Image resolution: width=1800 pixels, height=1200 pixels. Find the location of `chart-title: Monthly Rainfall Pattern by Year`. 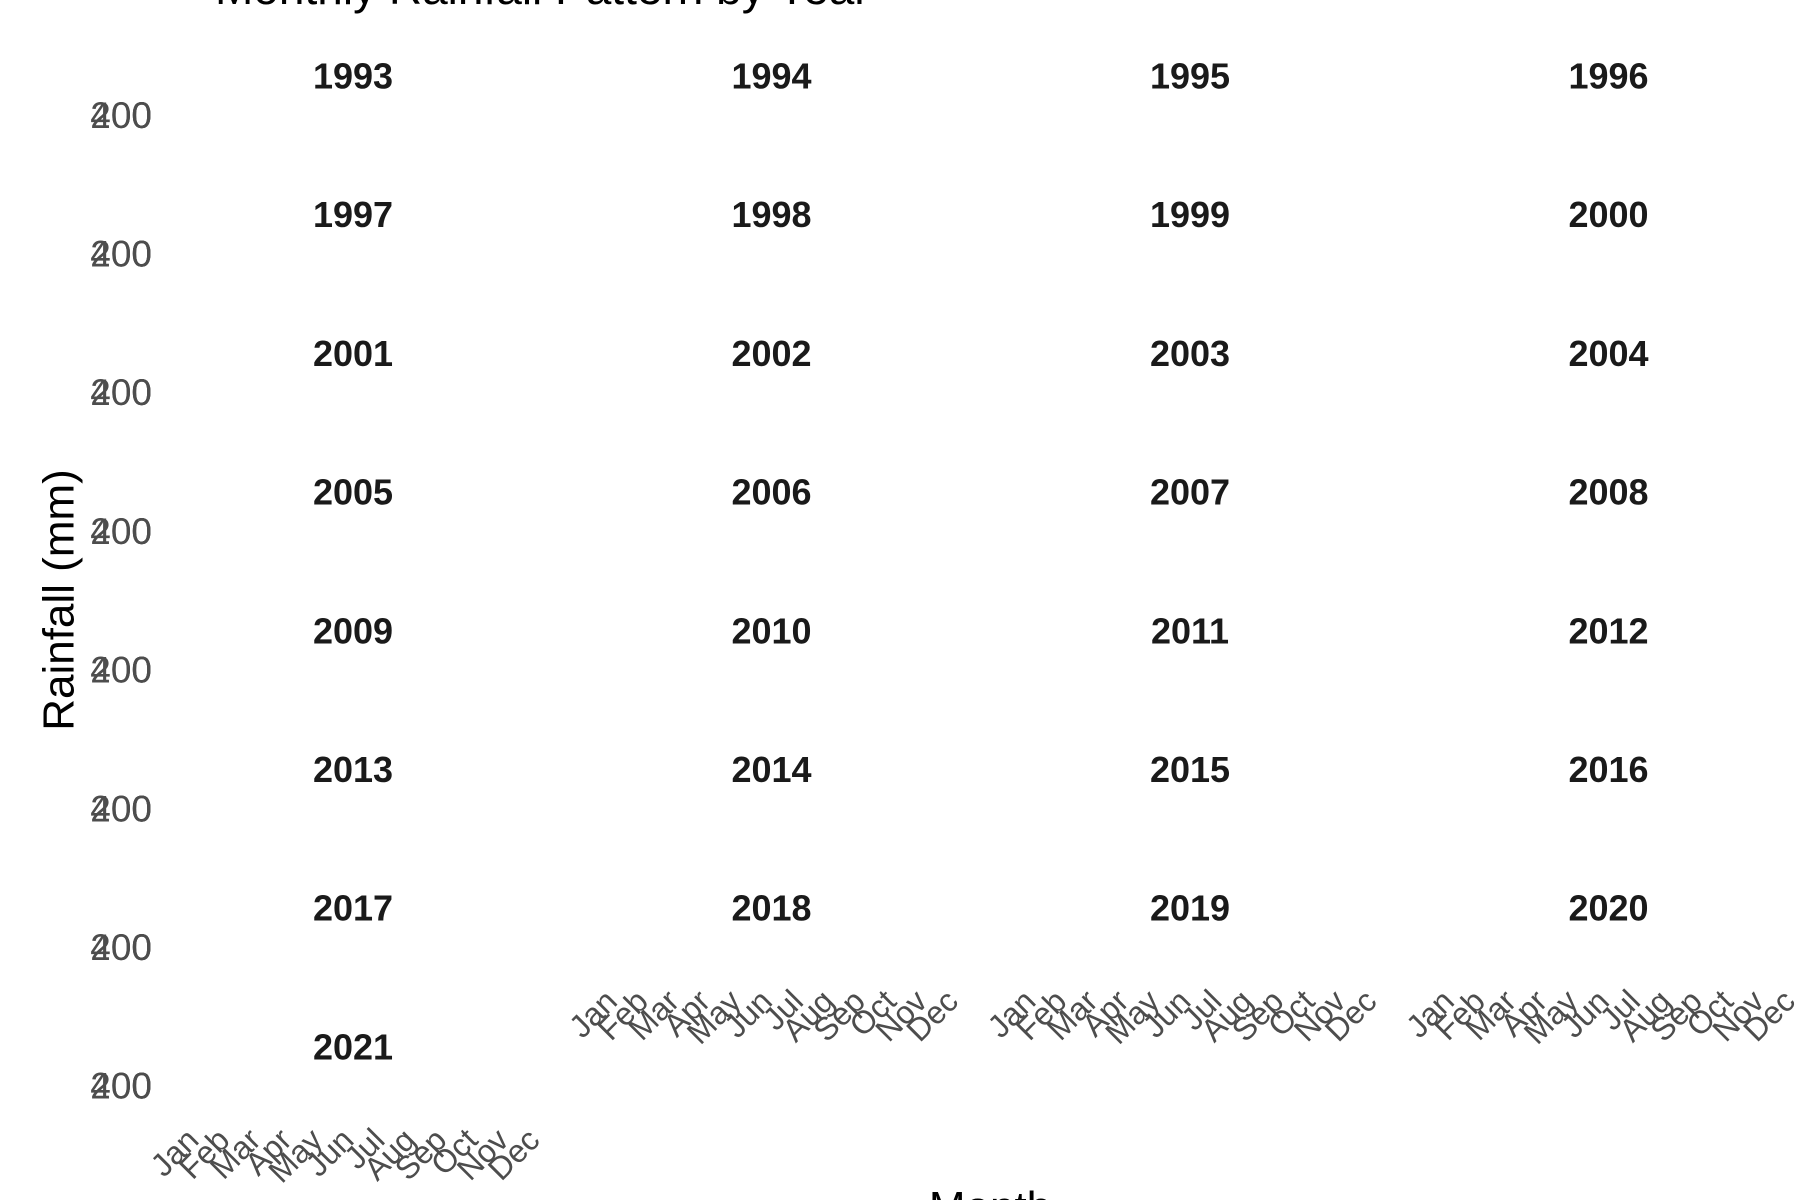

chart-title: Monthly Rainfall Pattern by Year is located at coordinates (542, 7).